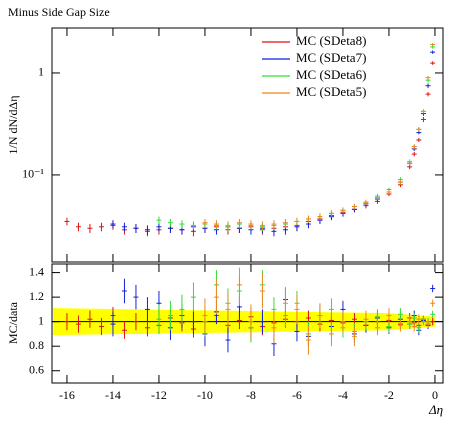 The width and height of the screenshot is (461, 422). Describe the element at coordinates (36, 296) in the screenshot. I see `y-tick-label: 1.2` at that location.